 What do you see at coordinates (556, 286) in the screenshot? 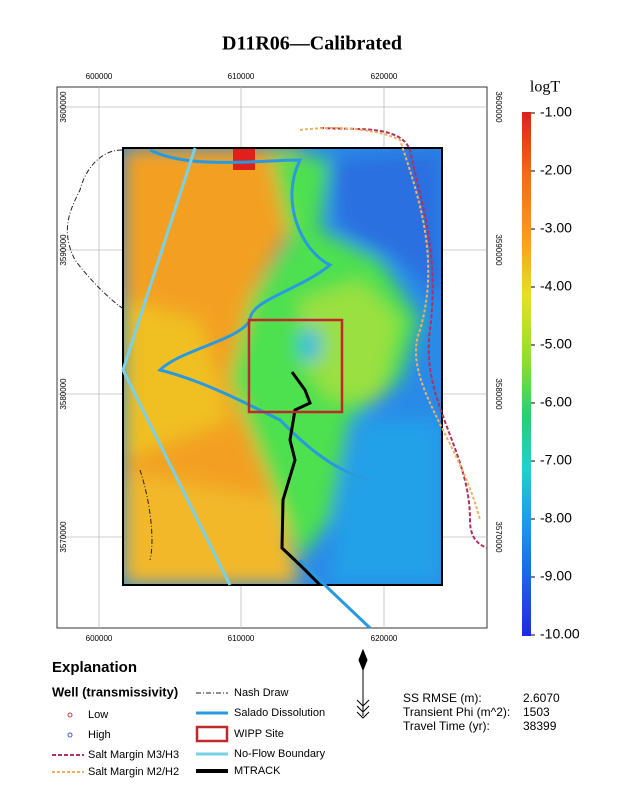
I see `colorbar-tick-label: -4.00` at bounding box center [556, 286].